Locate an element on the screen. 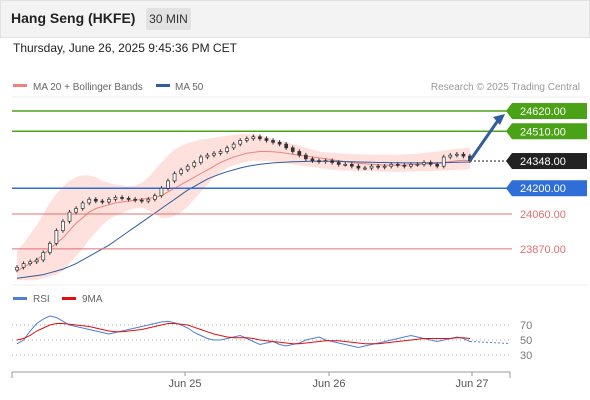 Image resolution: width=590 pixels, height=400 pixels. time-axis-label: Jun 27 is located at coordinates (471, 384).